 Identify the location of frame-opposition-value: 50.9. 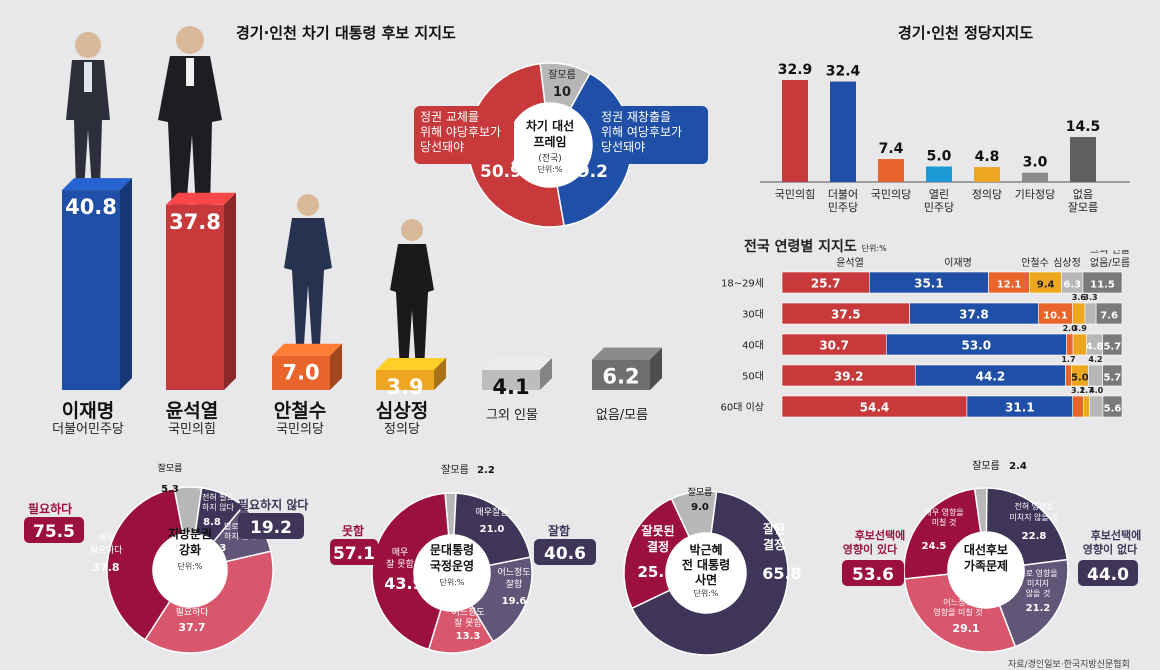
(501, 172).